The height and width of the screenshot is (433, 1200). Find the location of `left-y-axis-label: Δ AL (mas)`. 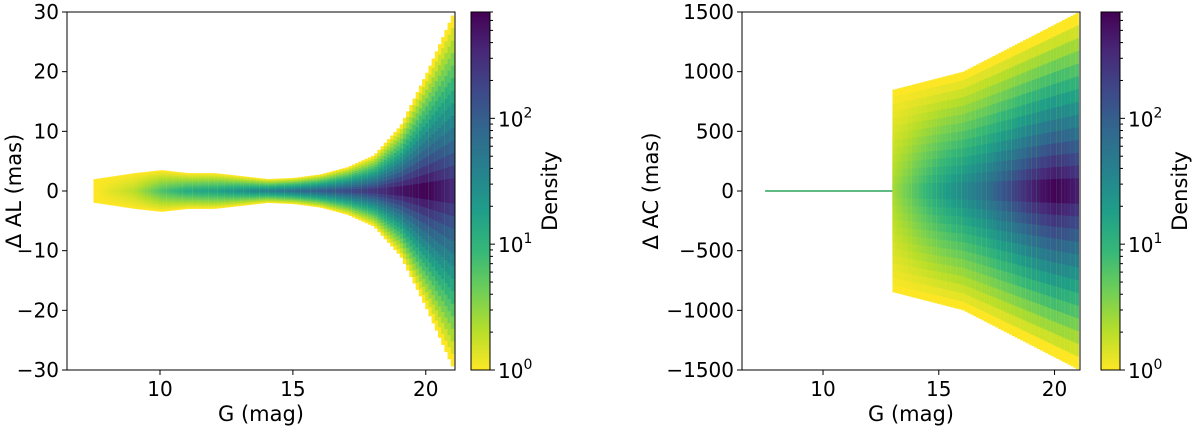

left-y-axis-label: Δ AL (mas) is located at coordinates (14, 191).